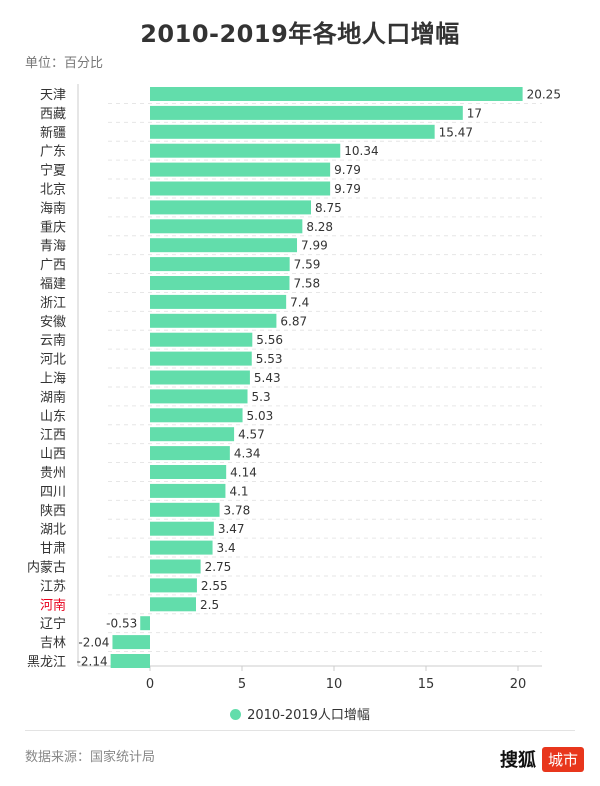  Describe the element at coordinates (92, 662) in the screenshot. I see `data-label: -2.14` at that location.